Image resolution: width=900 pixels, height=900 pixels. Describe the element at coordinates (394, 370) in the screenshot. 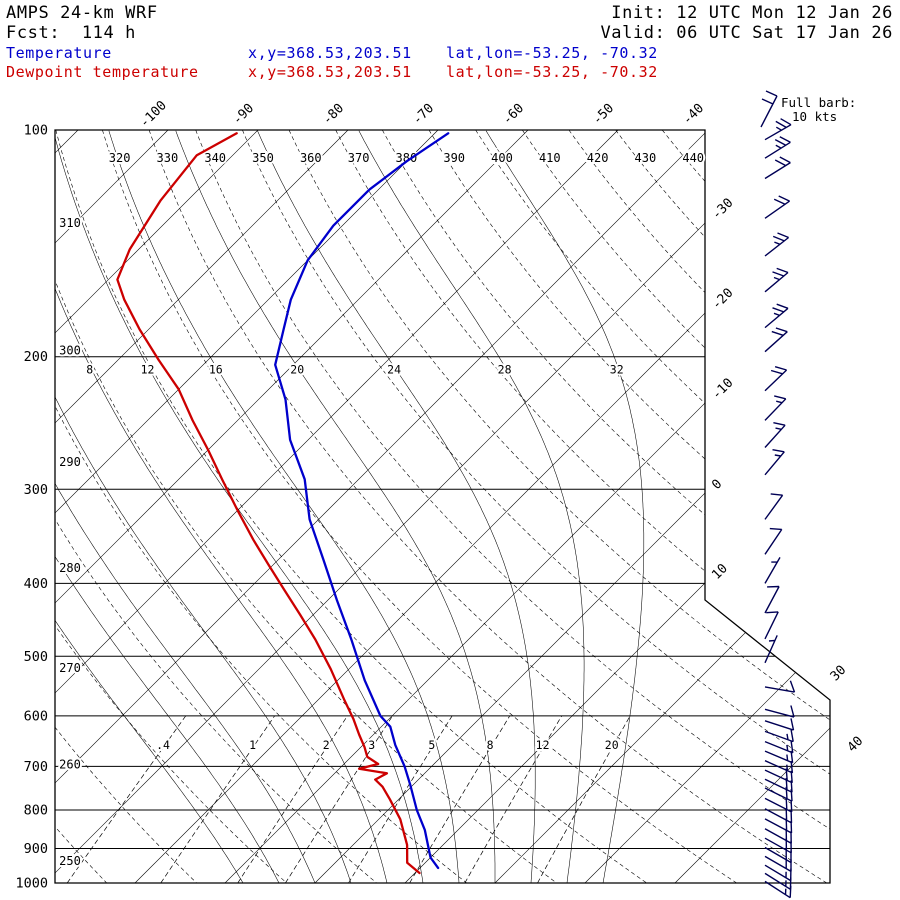

I see `svg-text: 24` at that location.